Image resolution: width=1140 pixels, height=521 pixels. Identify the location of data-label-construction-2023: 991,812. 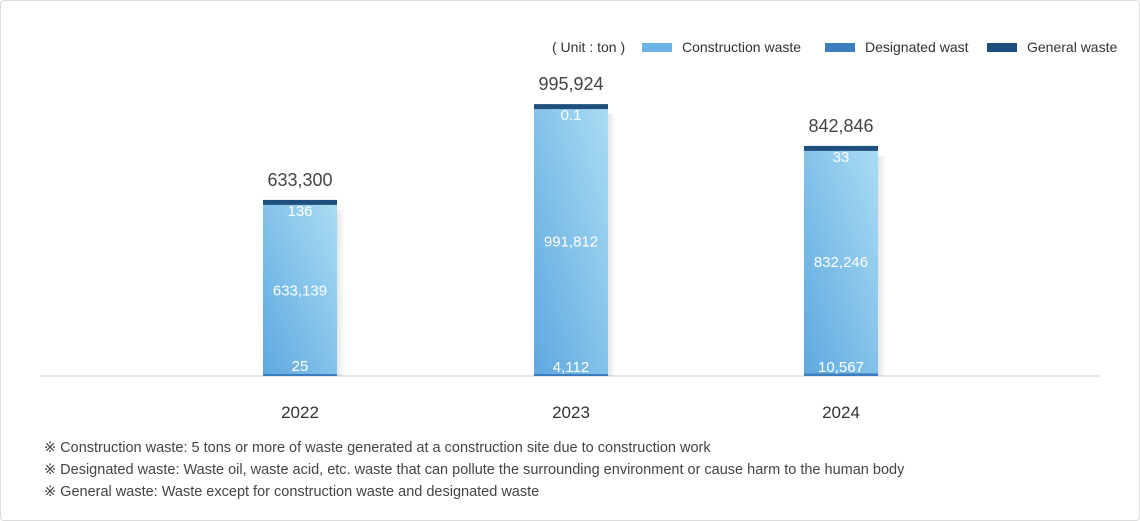
(571, 242).